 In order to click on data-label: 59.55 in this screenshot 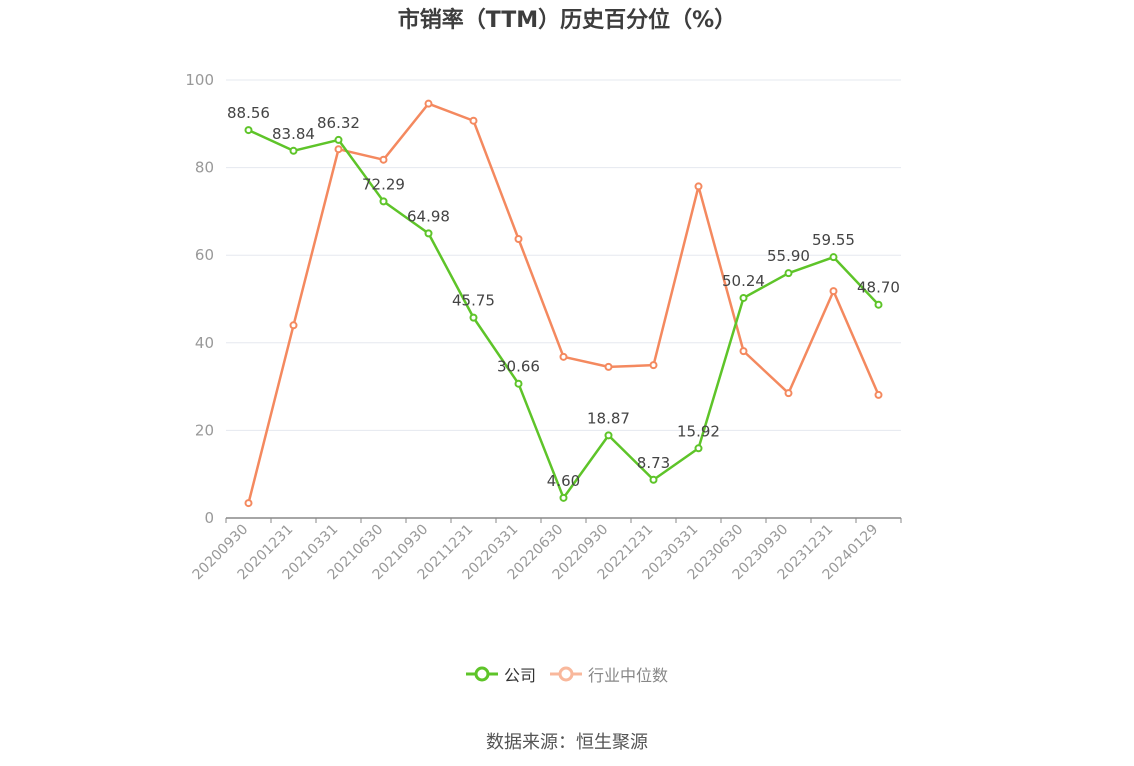, I will do `click(833, 240)`.